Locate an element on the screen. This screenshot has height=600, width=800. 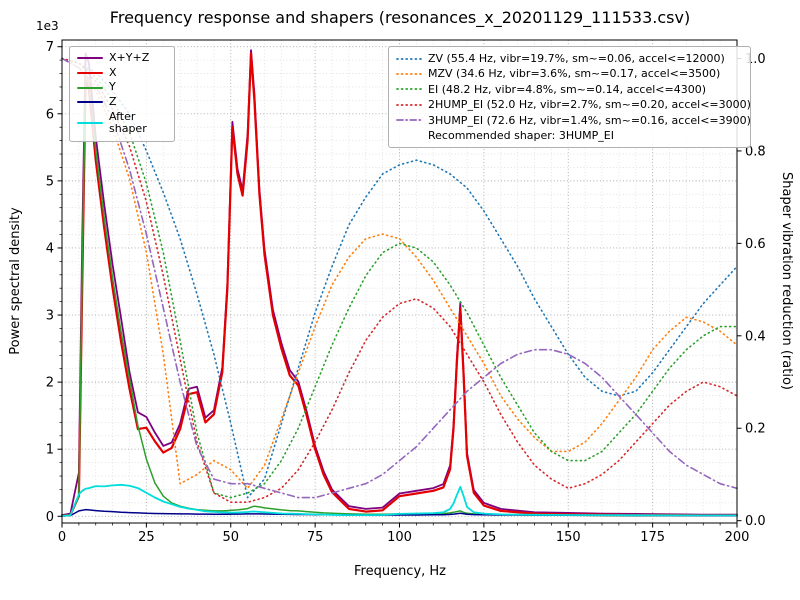
legend-item-y-label: Y is located at coordinates (112, 87).